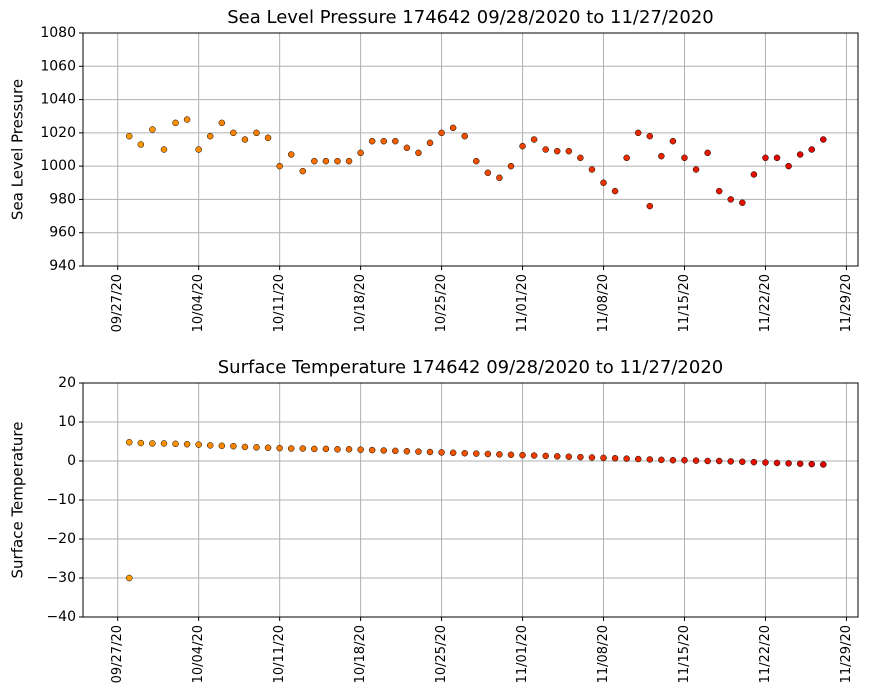 The height and width of the screenshot is (700, 869). Describe the element at coordinates (58, 33) in the screenshot. I see `y-tick-label: 1080` at that location.